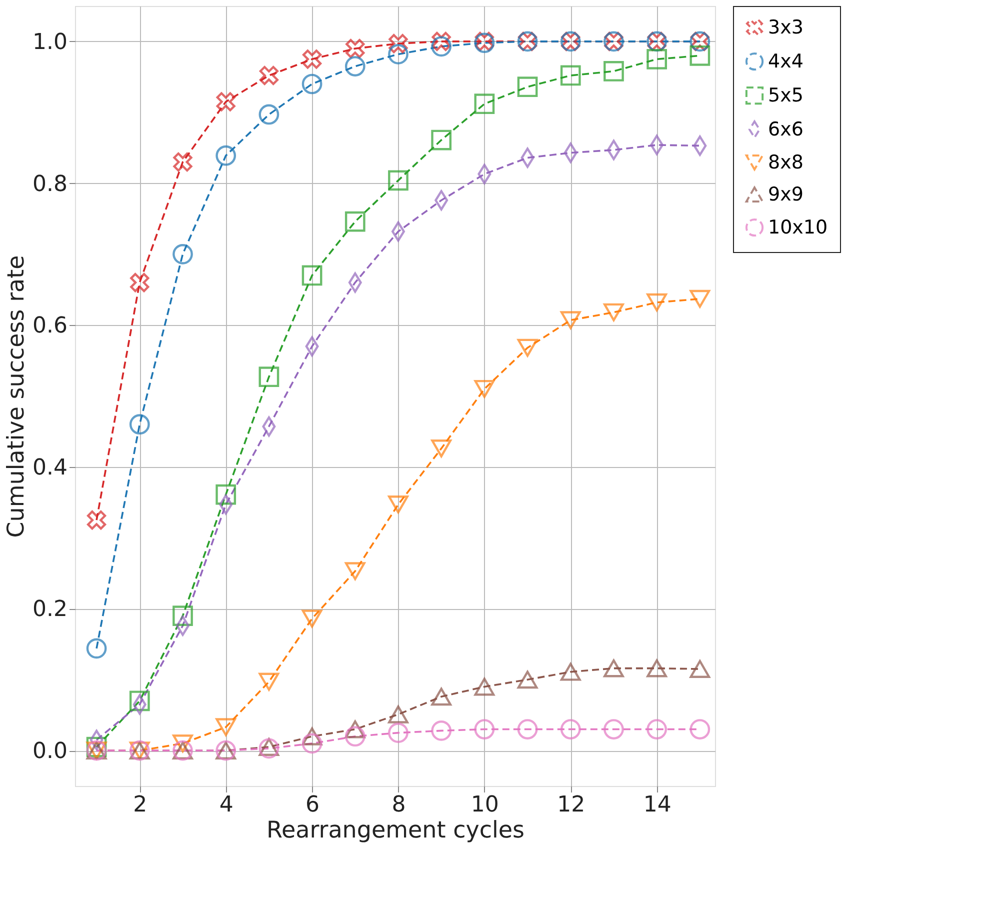 The width and height of the screenshot is (999, 909). What do you see at coordinates (571, 805) in the screenshot?
I see `x-tick-label: 12` at bounding box center [571, 805].